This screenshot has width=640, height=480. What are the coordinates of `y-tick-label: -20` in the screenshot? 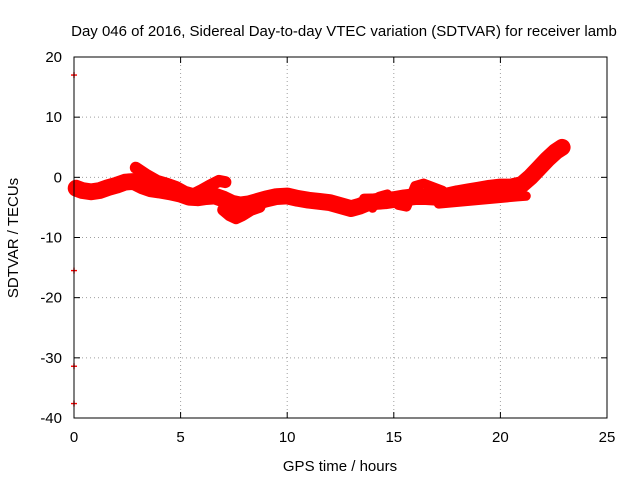 It's located at (51, 298).